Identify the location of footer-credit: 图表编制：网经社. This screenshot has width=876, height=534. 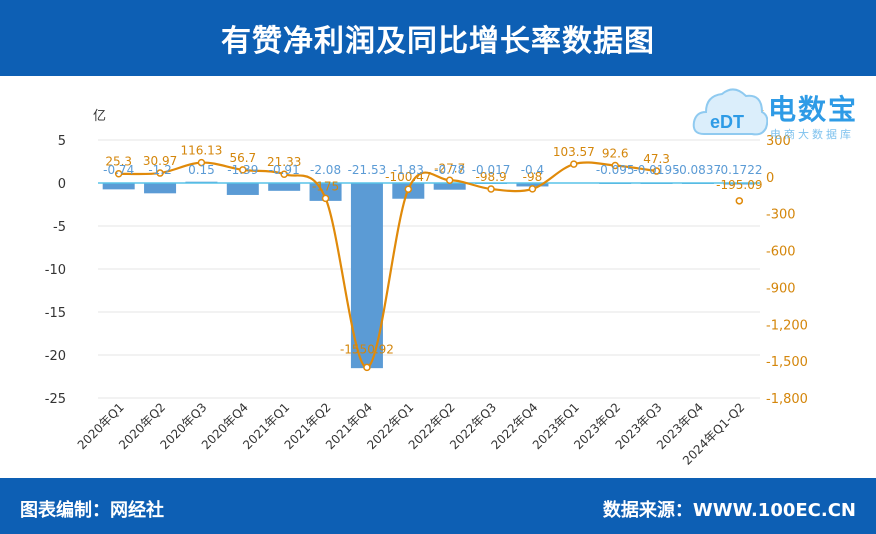
(92, 510).